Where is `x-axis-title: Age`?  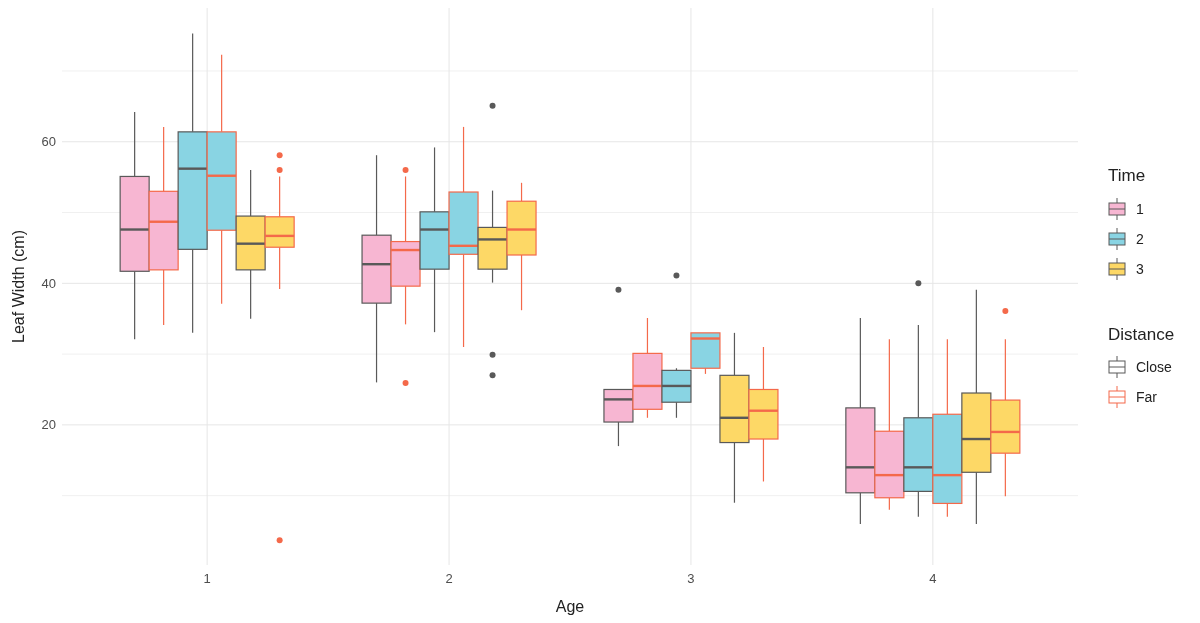 x-axis-title: Age is located at coordinates (570, 606).